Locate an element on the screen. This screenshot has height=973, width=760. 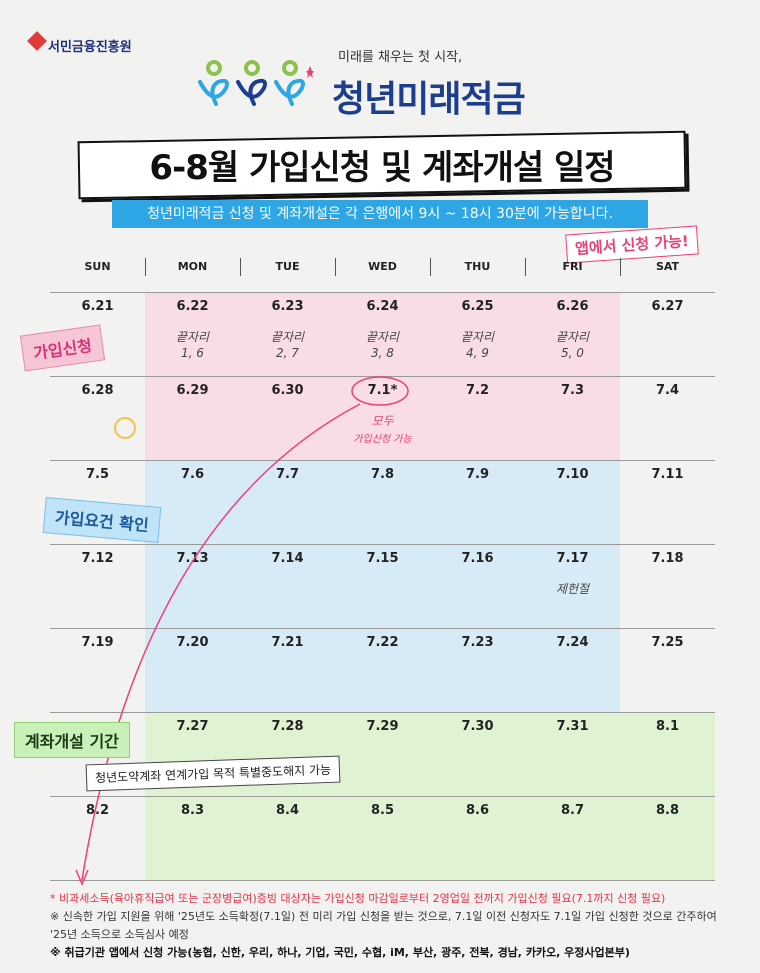
date: 7.3 is located at coordinates (572, 390).